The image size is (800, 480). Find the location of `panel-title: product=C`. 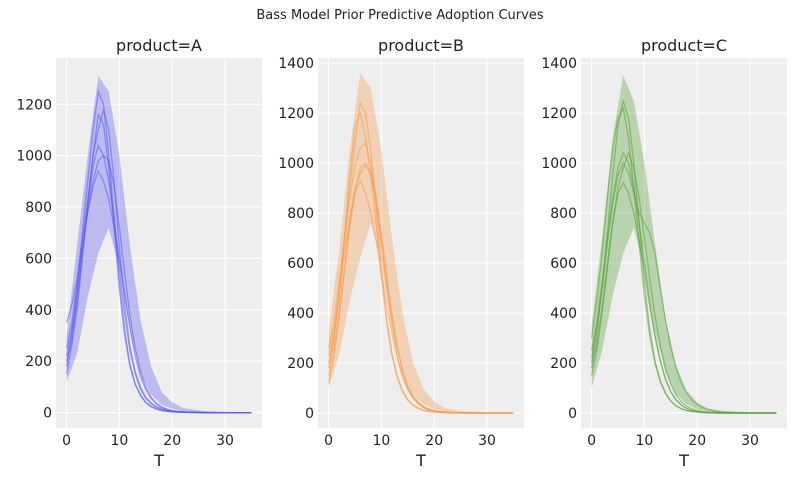

panel-title: product=C is located at coordinates (684, 45).